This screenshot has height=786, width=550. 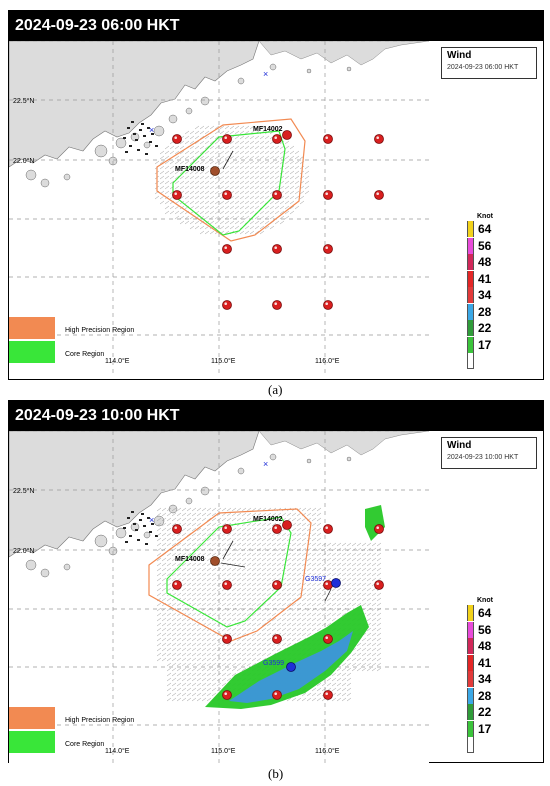 I want to click on scale-level: 28, so click(x=497, y=695).